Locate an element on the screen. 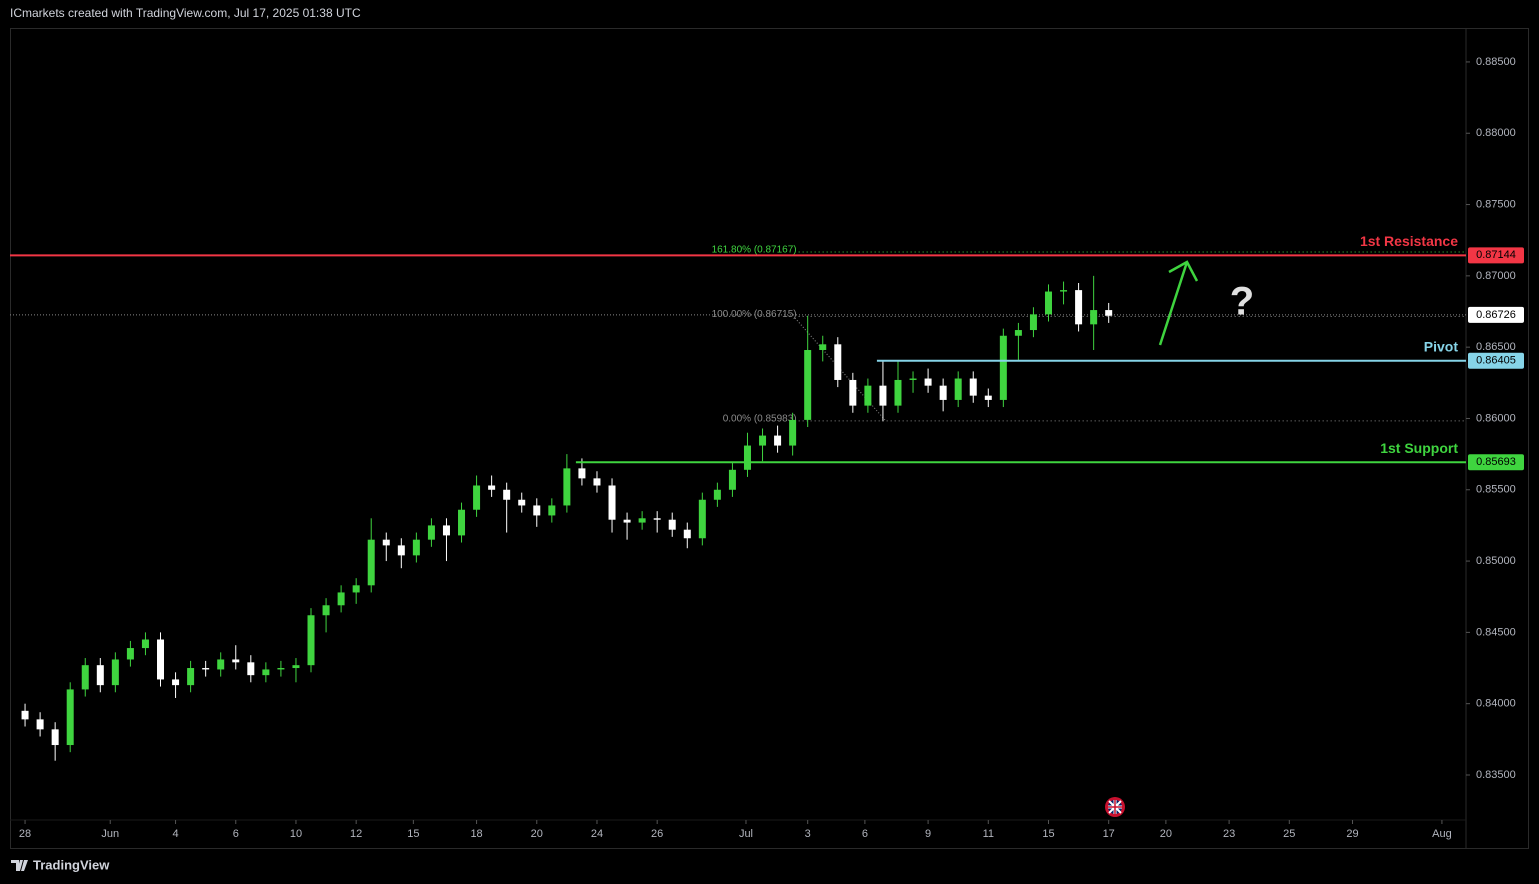 The image size is (1539, 884). x-tick-label: 11 is located at coordinates (988, 834).